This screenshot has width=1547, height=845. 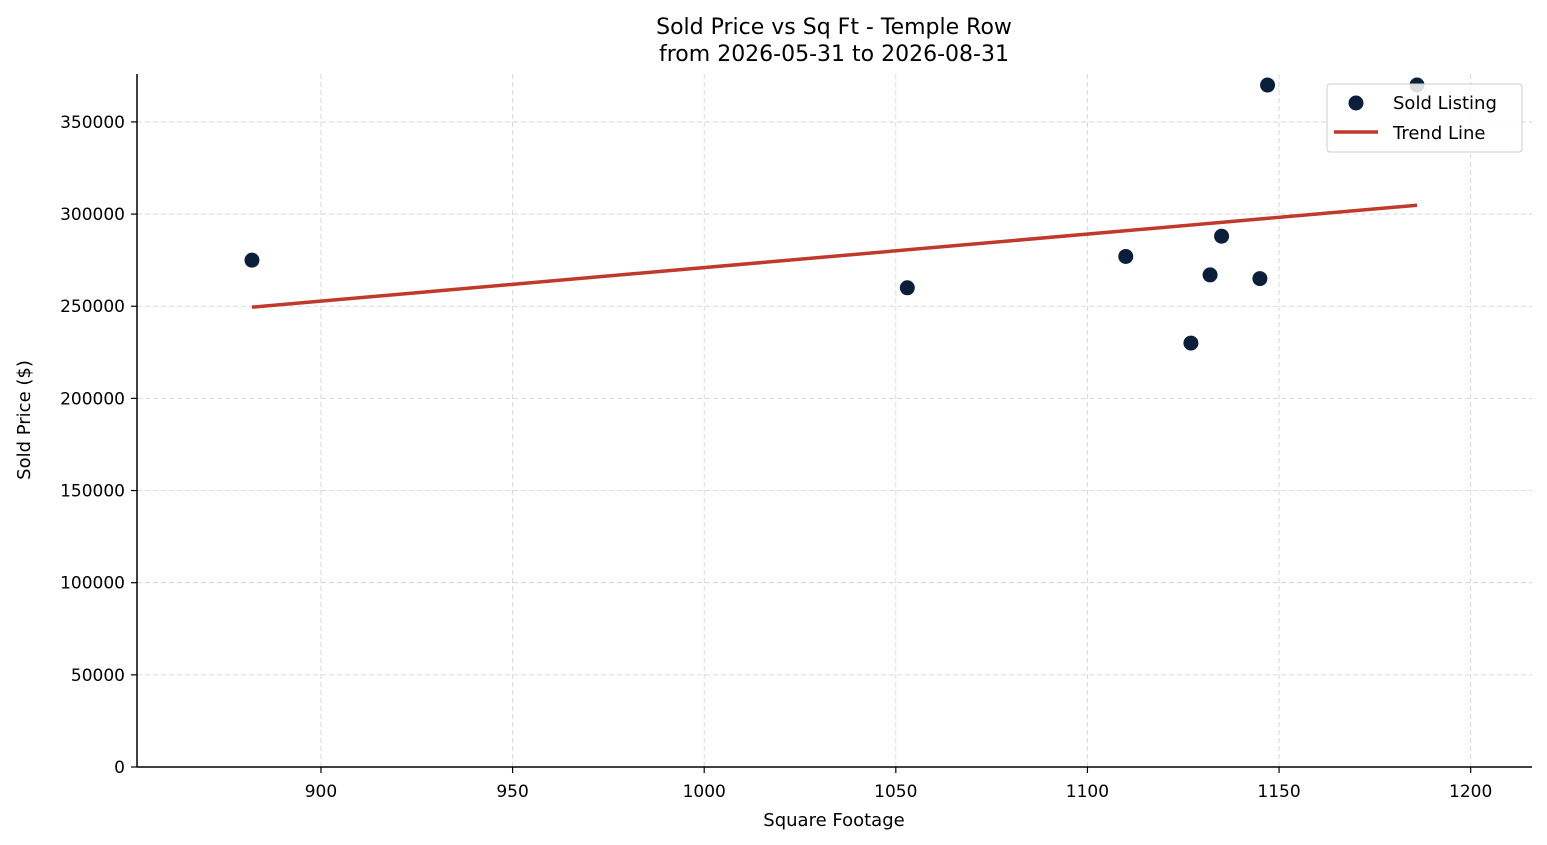 I want to click on legend-marker-sold-listing, so click(x=1356, y=103).